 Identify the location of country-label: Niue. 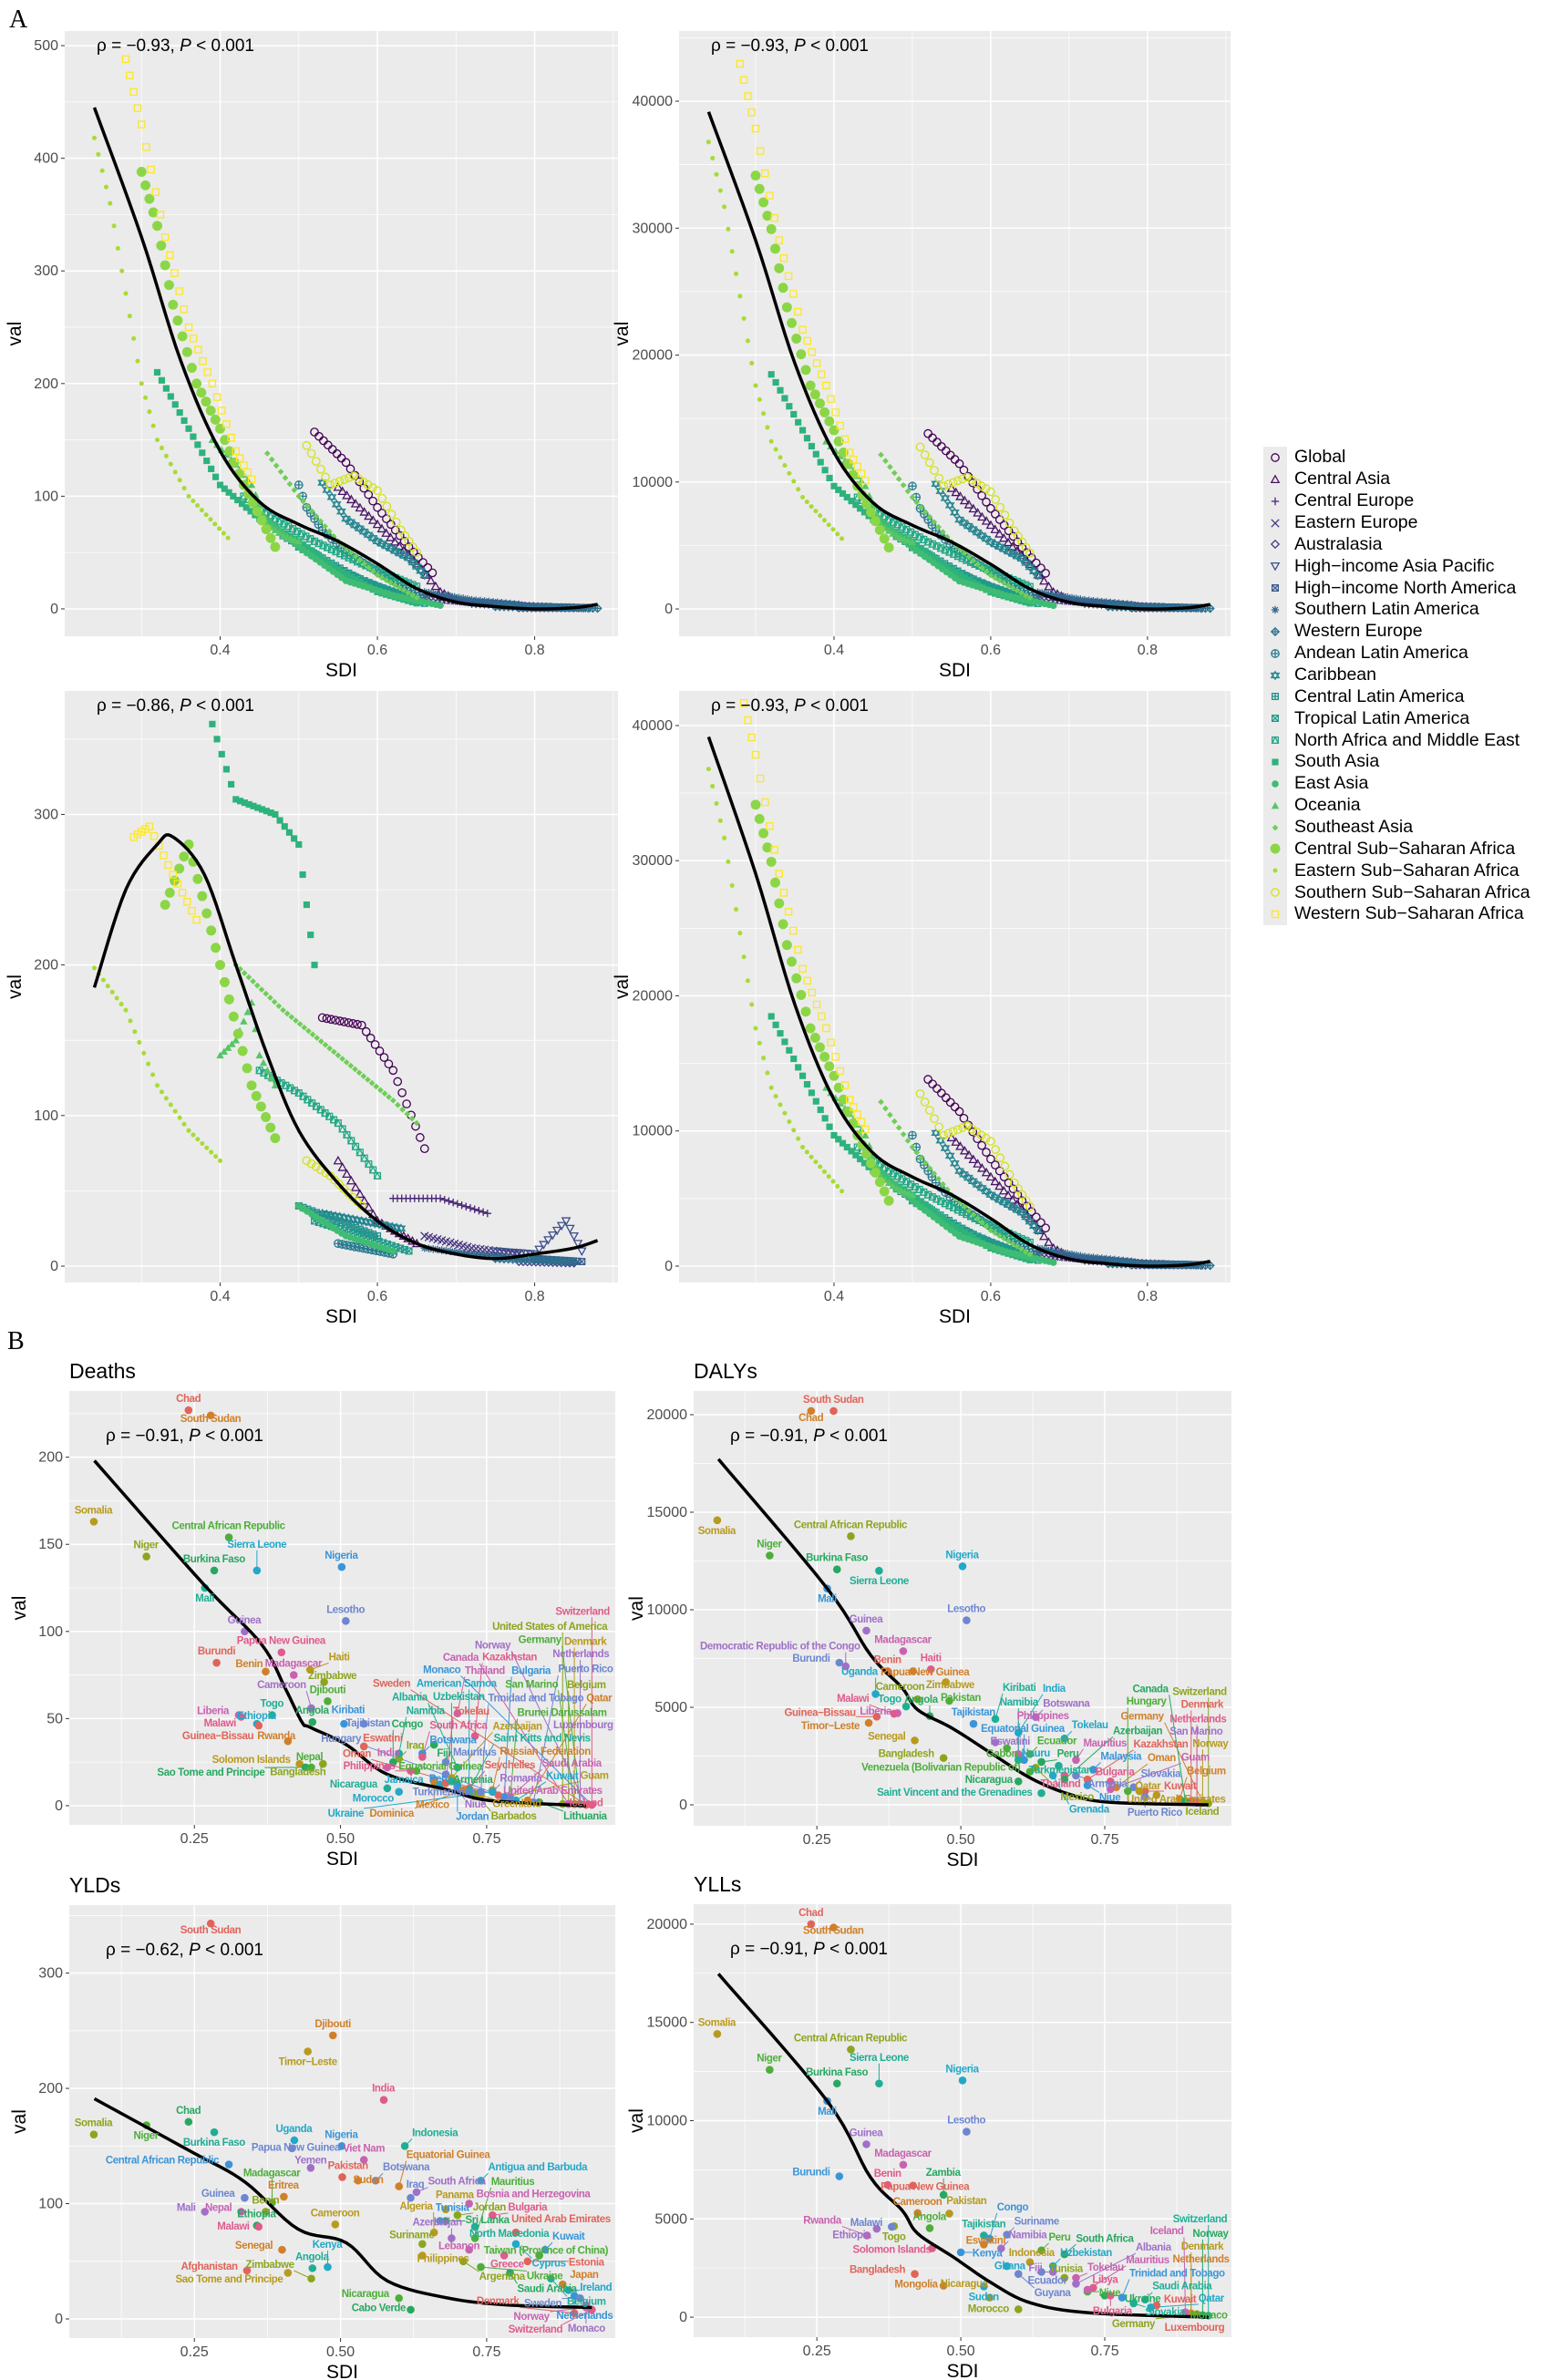
(1109, 1798).